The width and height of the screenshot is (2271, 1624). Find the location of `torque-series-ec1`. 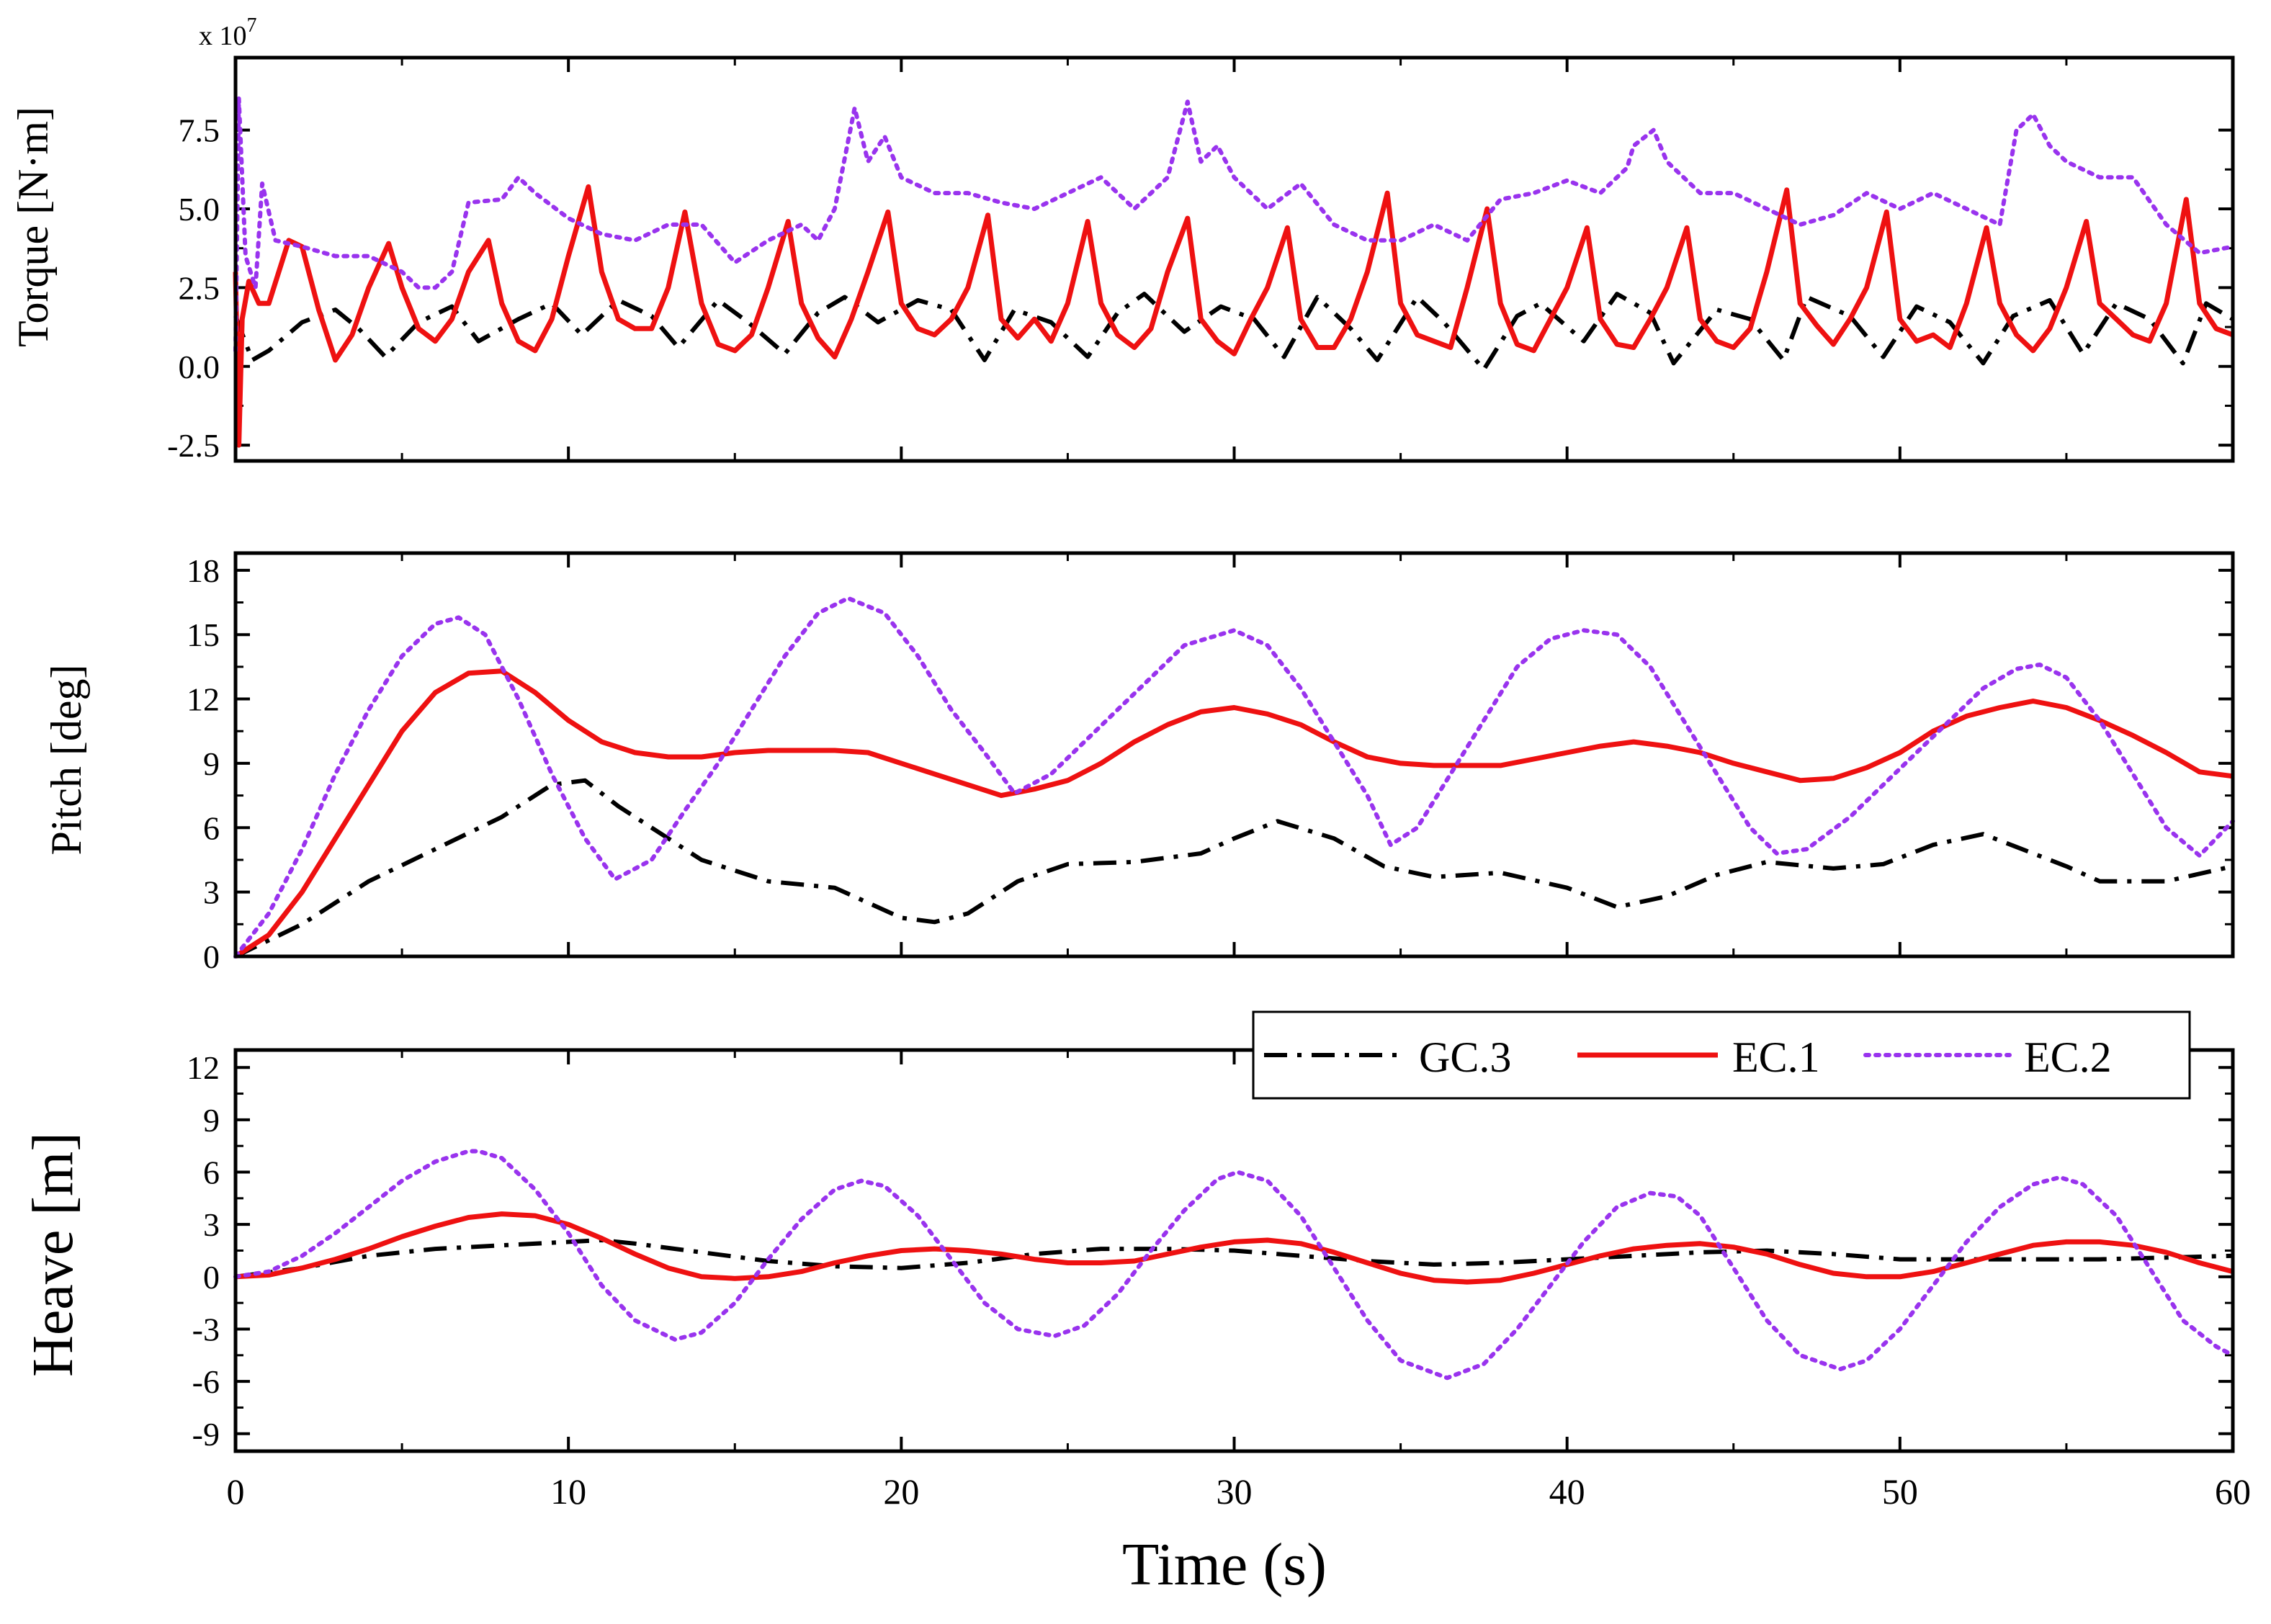

torque-series-ec1 is located at coordinates (1233, 316).